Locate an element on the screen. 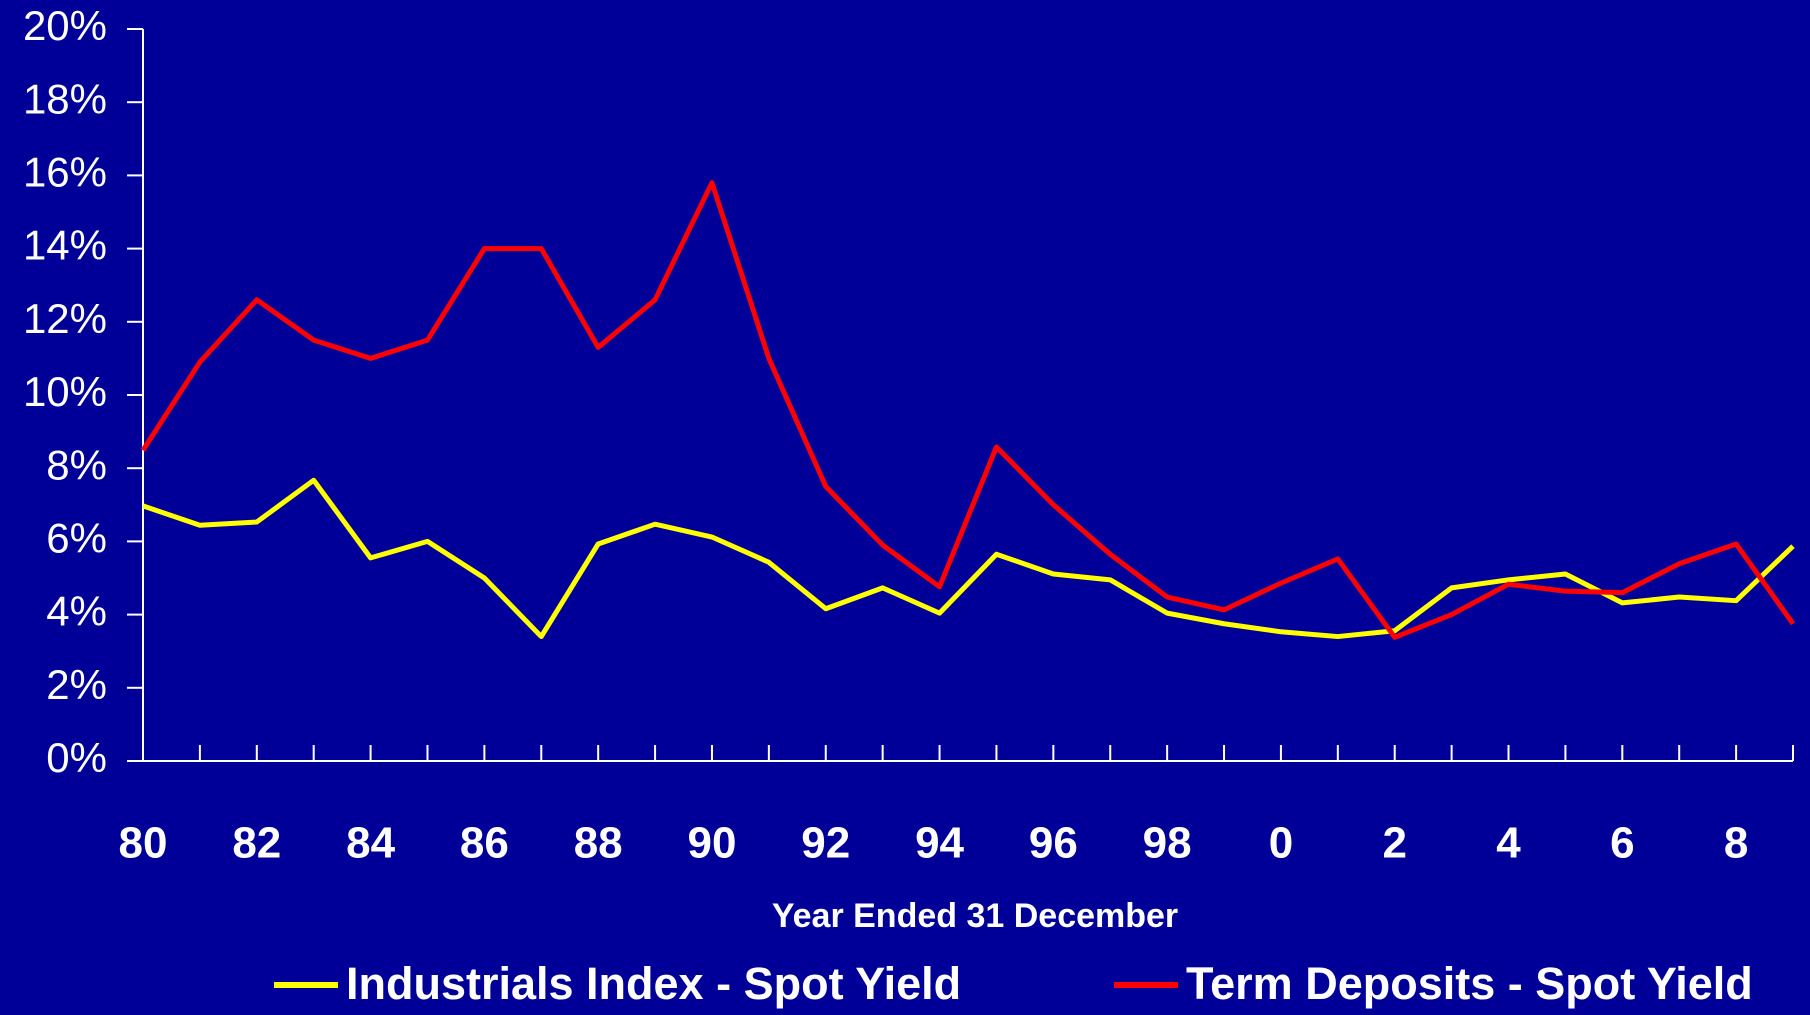  x-tick-label: 4 is located at coordinates (1508, 843).